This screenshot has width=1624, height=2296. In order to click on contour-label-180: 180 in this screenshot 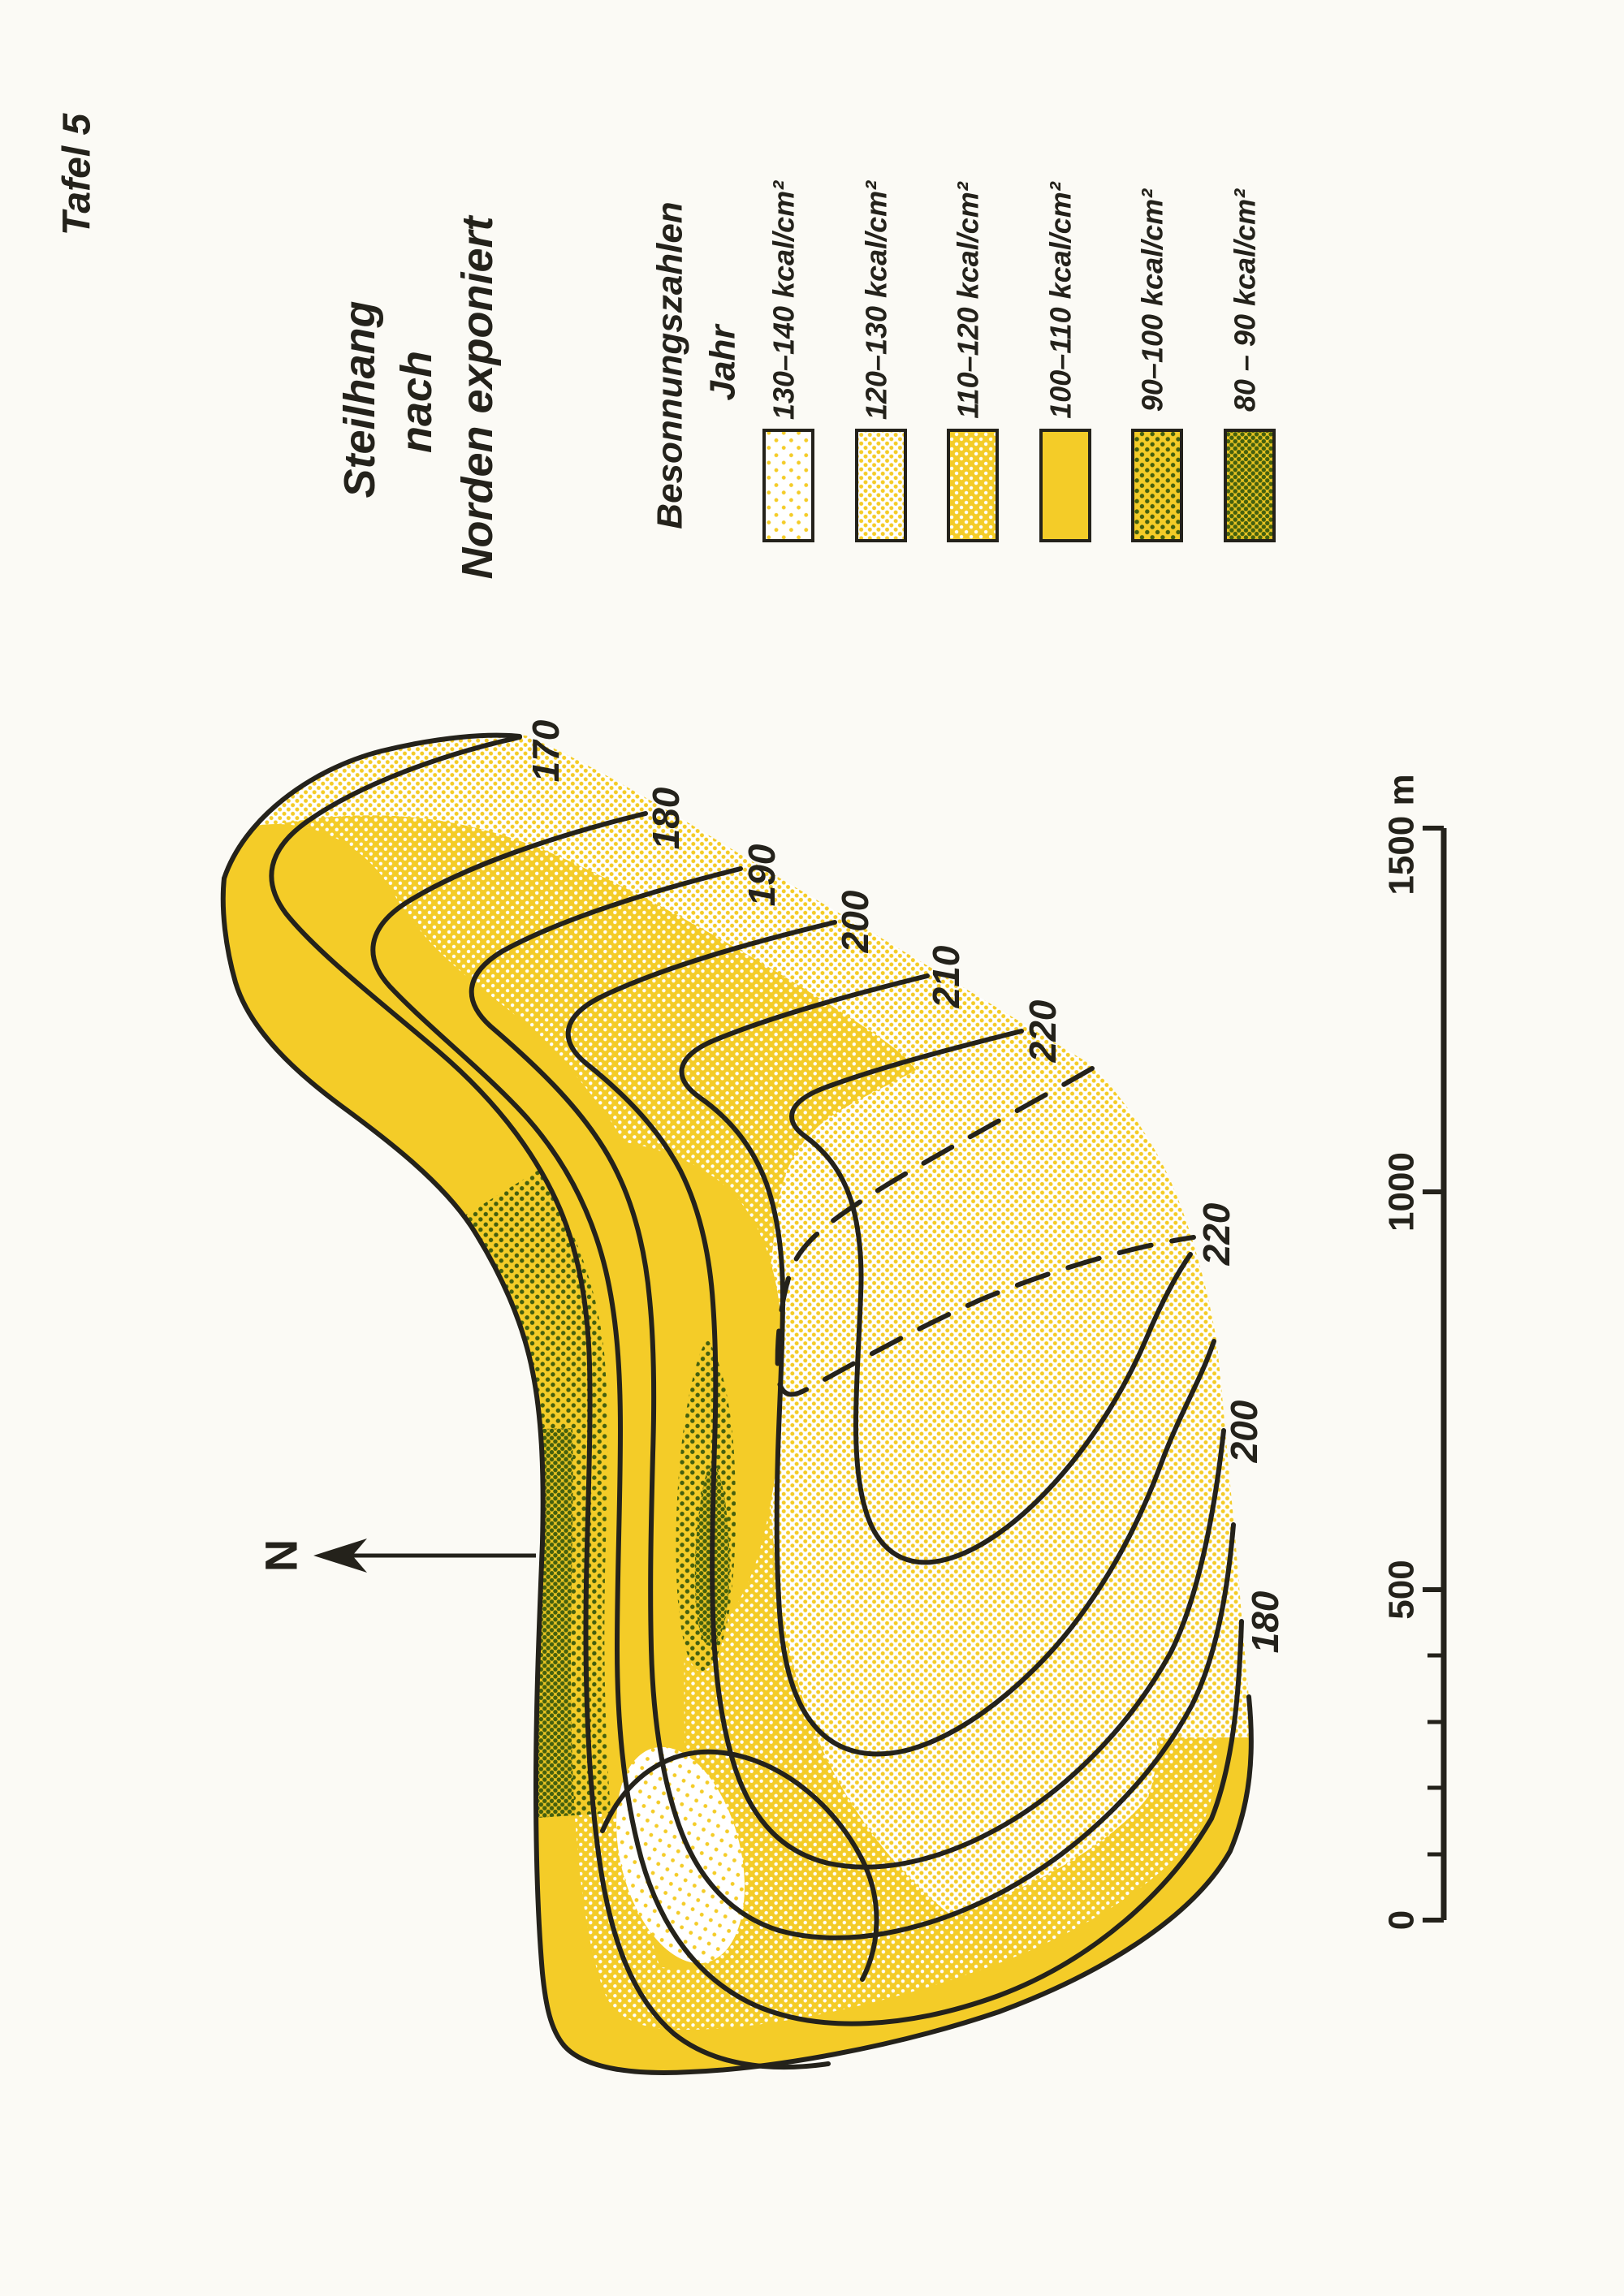, I will do `click(666, 818)`.